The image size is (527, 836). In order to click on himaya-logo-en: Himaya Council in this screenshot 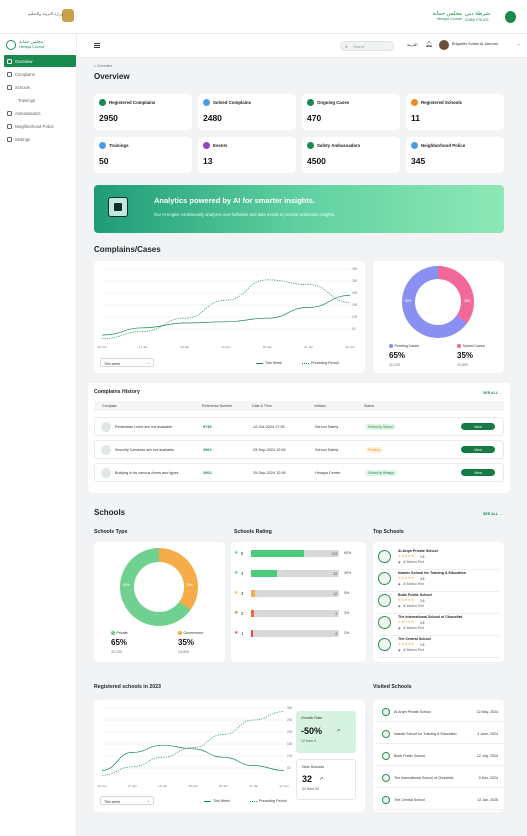, I will do `click(449, 19)`.